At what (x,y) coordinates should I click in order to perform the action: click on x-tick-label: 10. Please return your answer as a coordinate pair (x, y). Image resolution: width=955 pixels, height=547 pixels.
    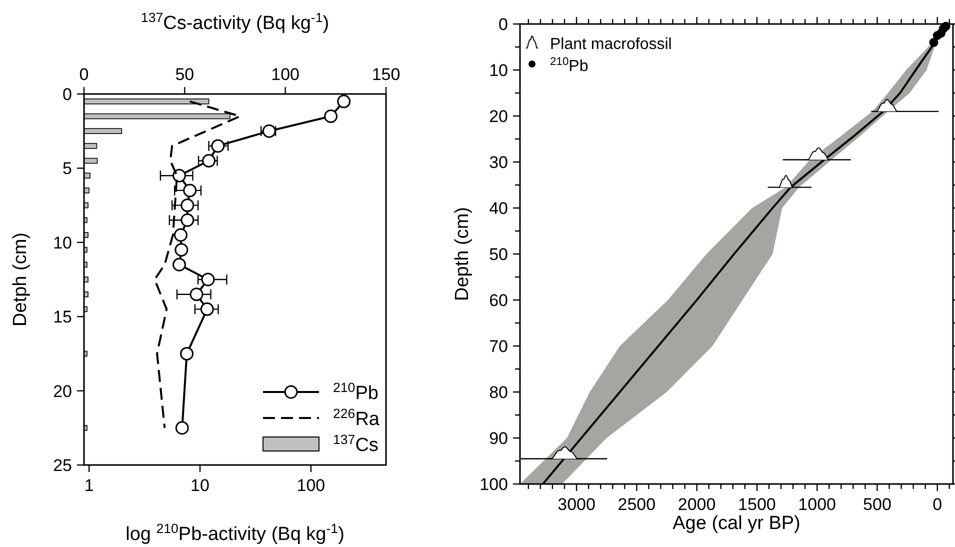
    Looking at the image, I should click on (200, 485).